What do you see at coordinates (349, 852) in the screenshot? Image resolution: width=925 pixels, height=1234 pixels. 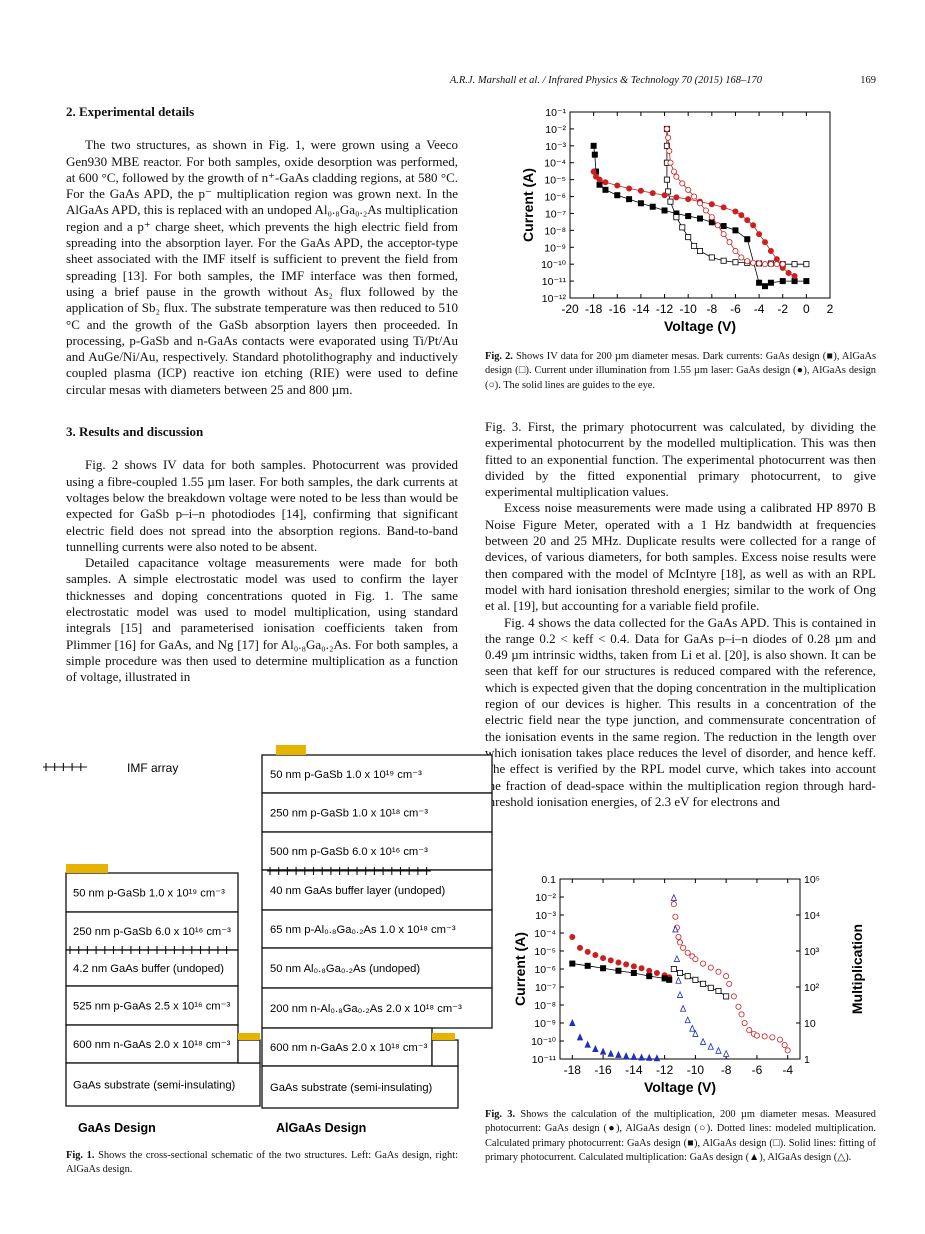 I see `layer-label: 500 nm p-GaSb 6.0 x 10¹⁶ cm⁻³` at bounding box center [349, 852].